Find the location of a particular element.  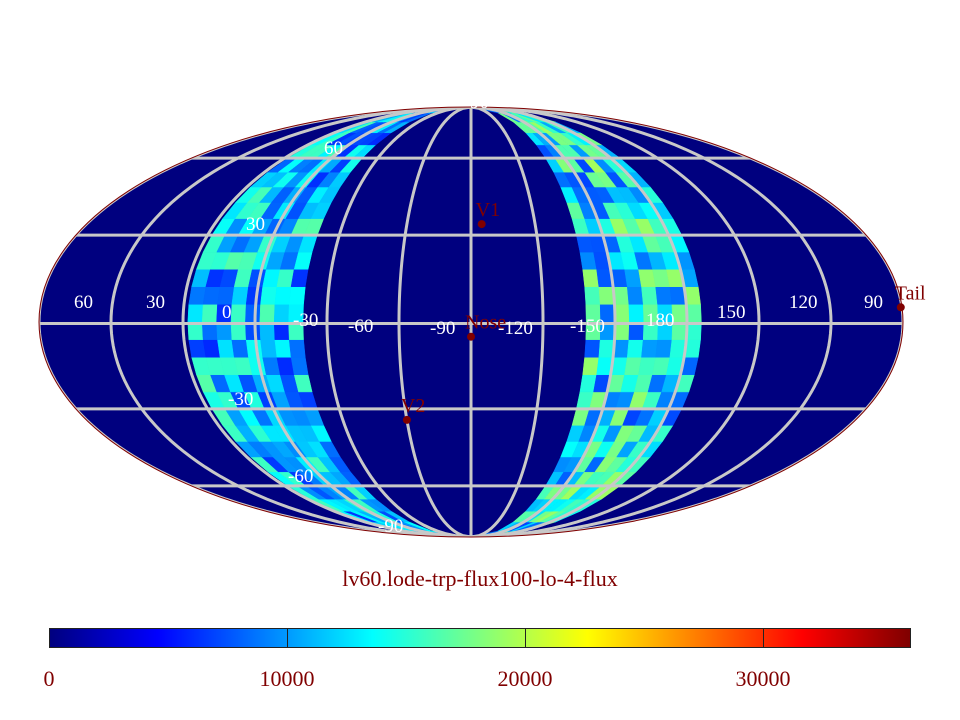

colorbar-label-30000: 30000 is located at coordinates (763, 678).